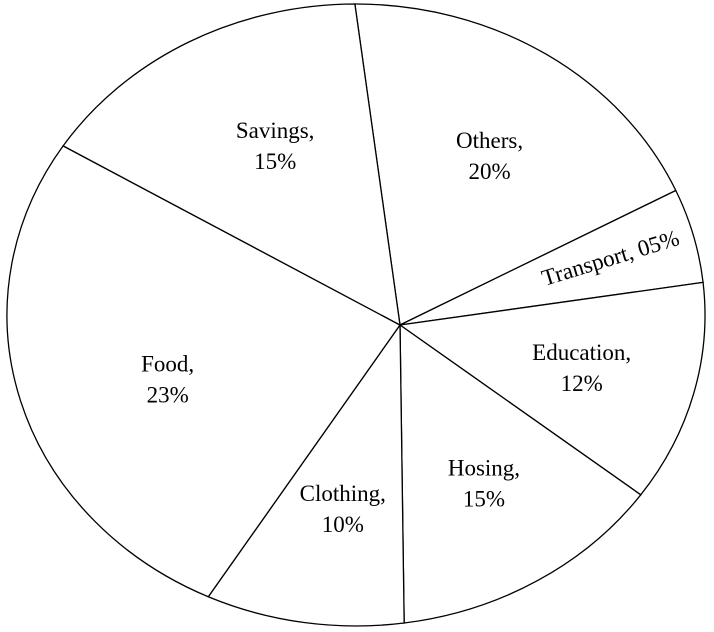  Describe the element at coordinates (484, 467) in the screenshot. I see `category-label: Hosing,` at that location.